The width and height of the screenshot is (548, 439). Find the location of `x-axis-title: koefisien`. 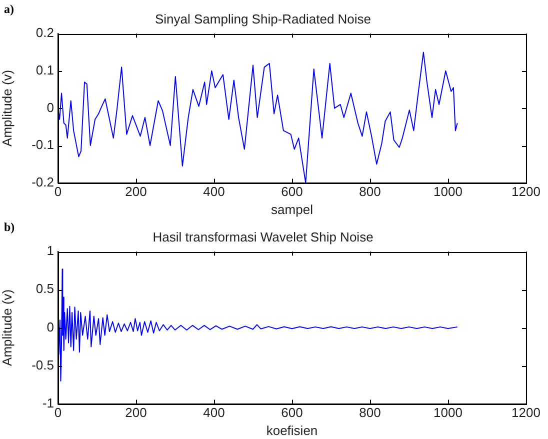

x-axis-title: koefisien is located at coordinates (292, 430).